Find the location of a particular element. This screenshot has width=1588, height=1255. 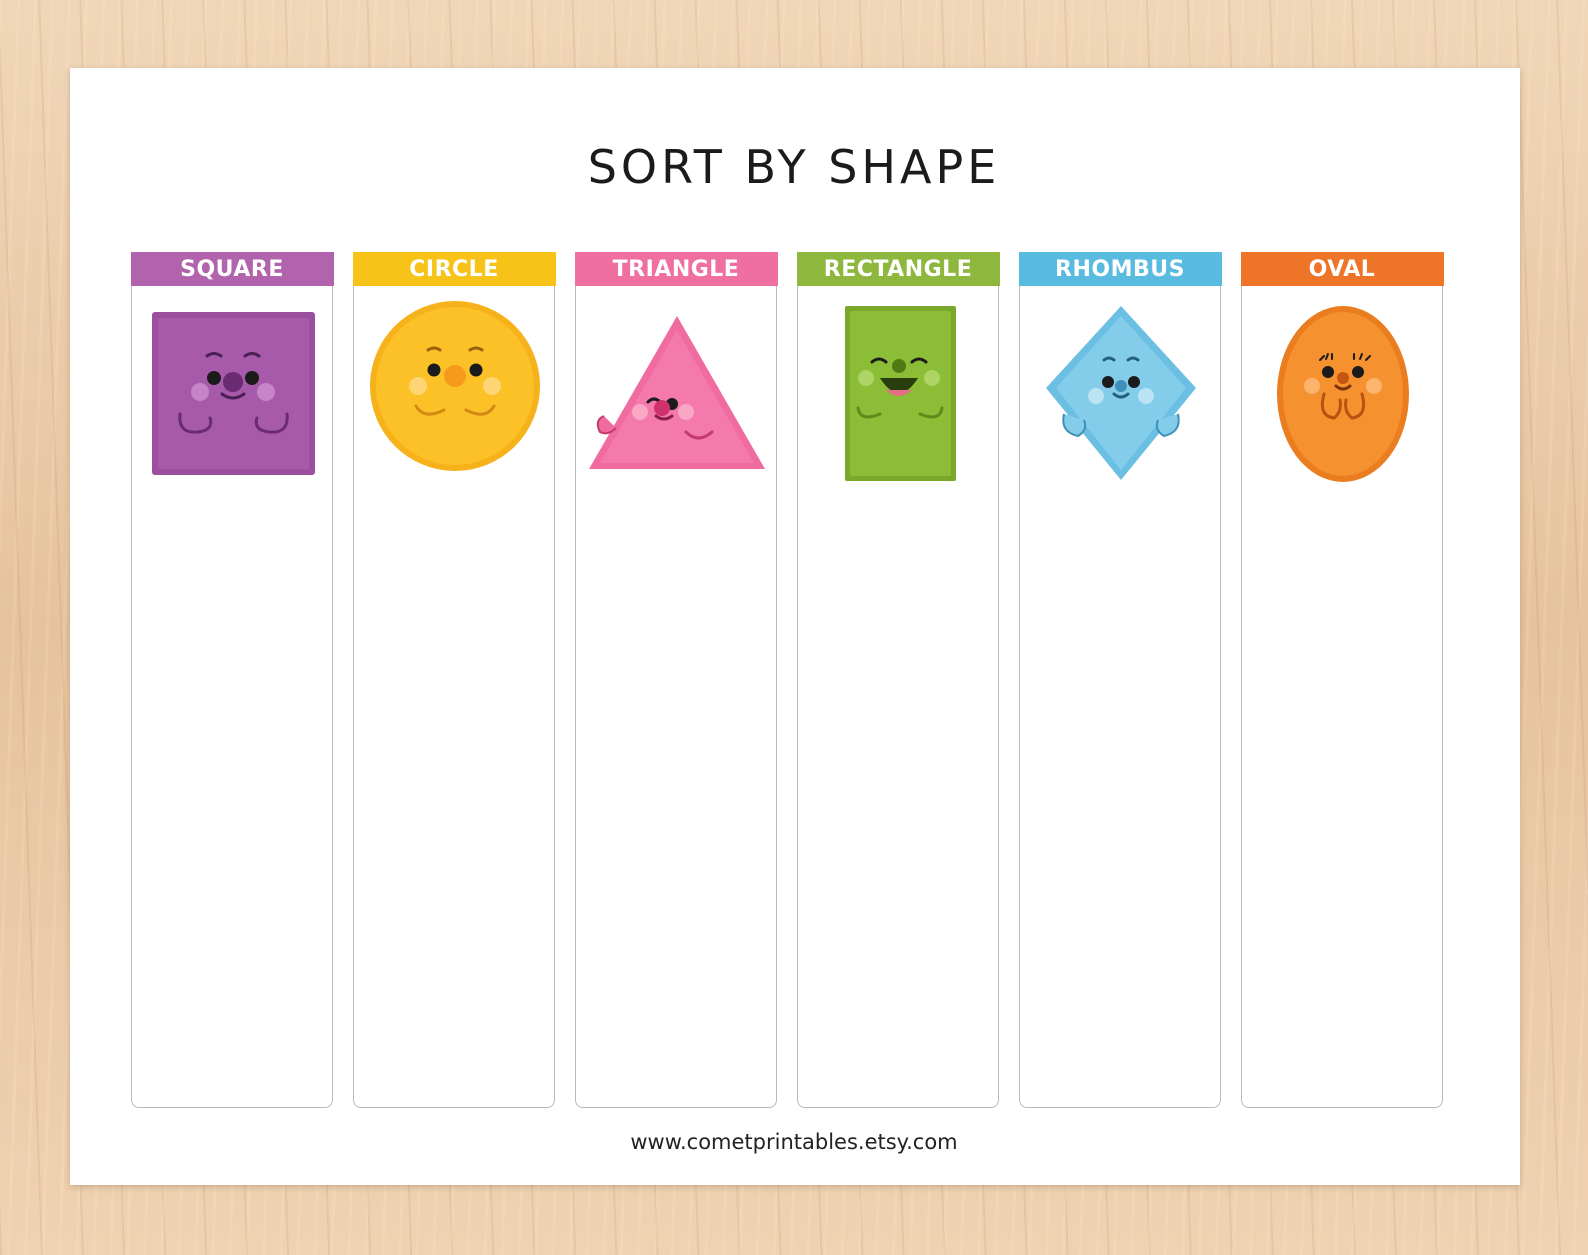

sort-column-triangle: TRIANGLE is located at coordinates (676, 680).